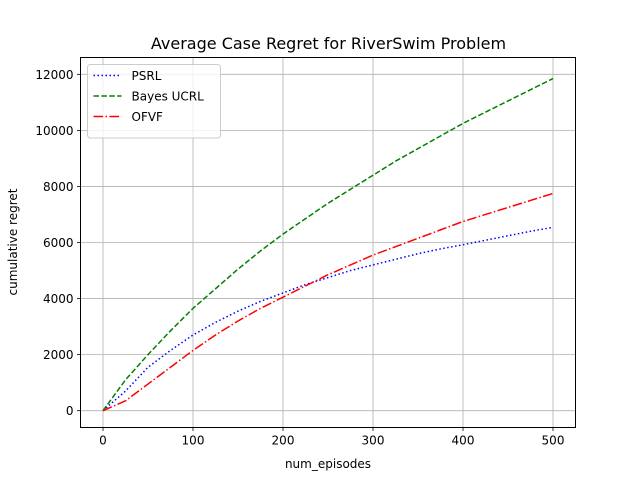  What do you see at coordinates (148, 117) in the screenshot?
I see `legend-label-ofvf: OFVF` at bounding box center [148, 117].